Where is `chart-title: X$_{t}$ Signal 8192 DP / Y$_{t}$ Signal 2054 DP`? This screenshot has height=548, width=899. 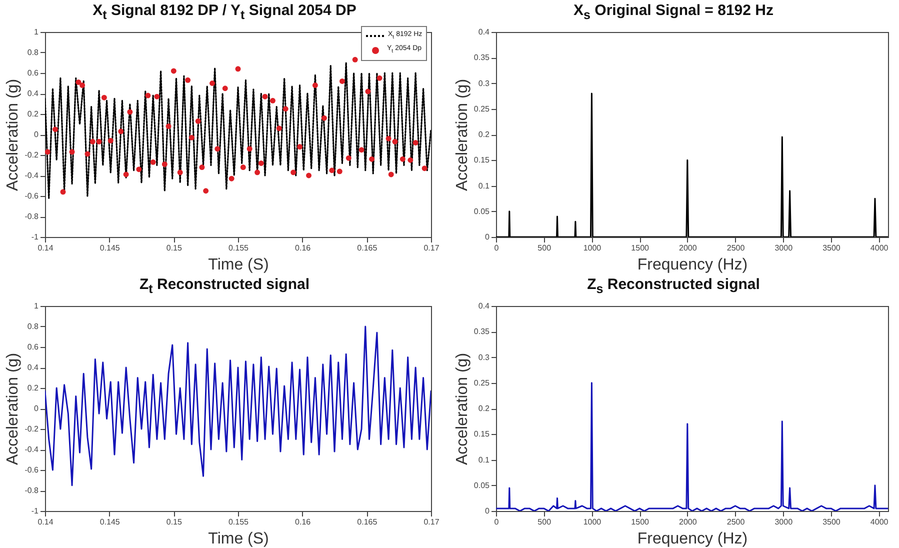 chart-title: X$_{t}$ Signal 8192 DP / Y$_{t}$ Signal 2054 DP is located at coordinates (225, 11).